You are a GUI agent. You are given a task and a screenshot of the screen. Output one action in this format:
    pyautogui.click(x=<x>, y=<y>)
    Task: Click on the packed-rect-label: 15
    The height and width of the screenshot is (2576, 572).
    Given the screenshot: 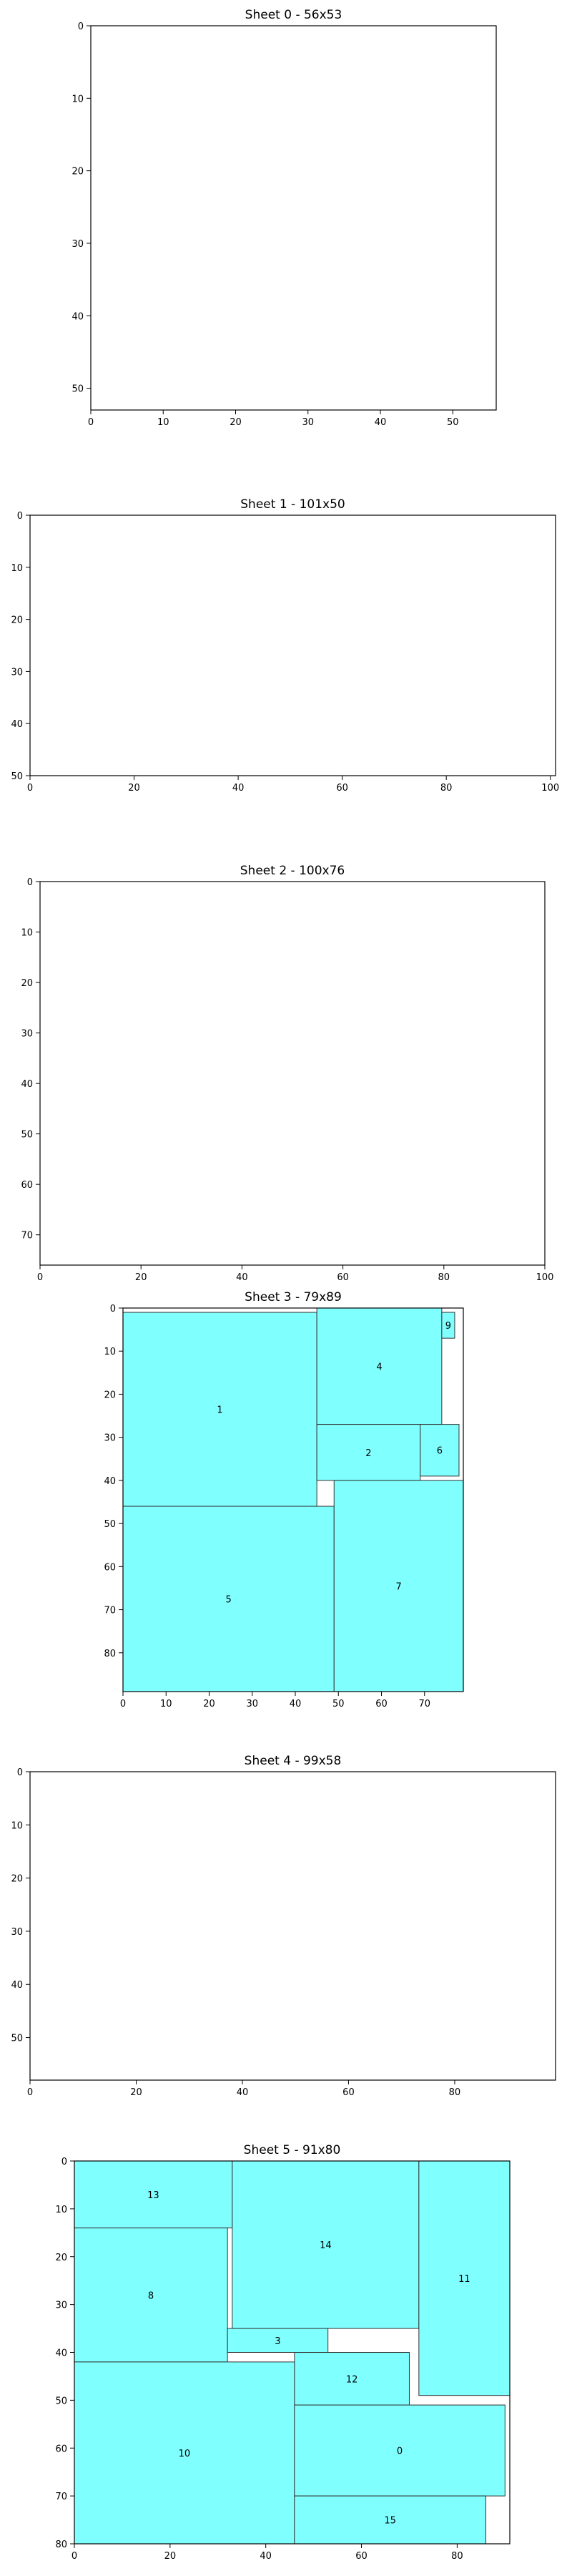 What is the action you would take?
    pyautogui.click(x=390, y=2521)
    